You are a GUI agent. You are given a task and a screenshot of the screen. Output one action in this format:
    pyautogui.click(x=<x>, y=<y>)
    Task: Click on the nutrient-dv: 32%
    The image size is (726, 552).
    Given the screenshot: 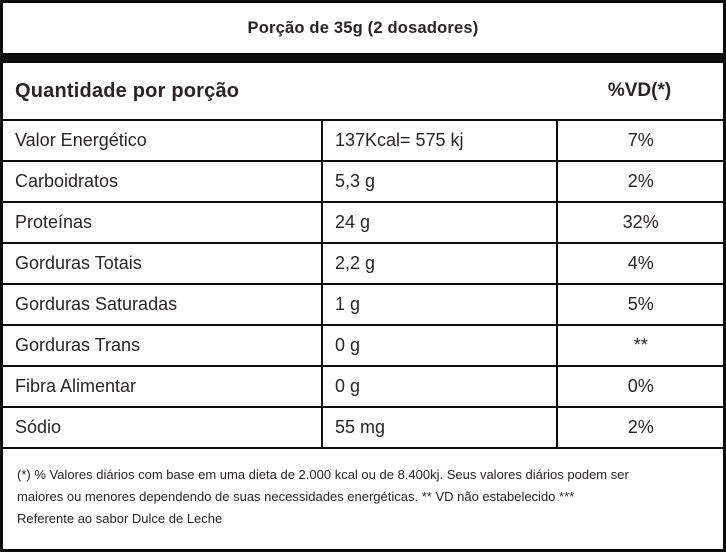 What is the action you would take?
    pyautogui.click(x=639, y=222)
    